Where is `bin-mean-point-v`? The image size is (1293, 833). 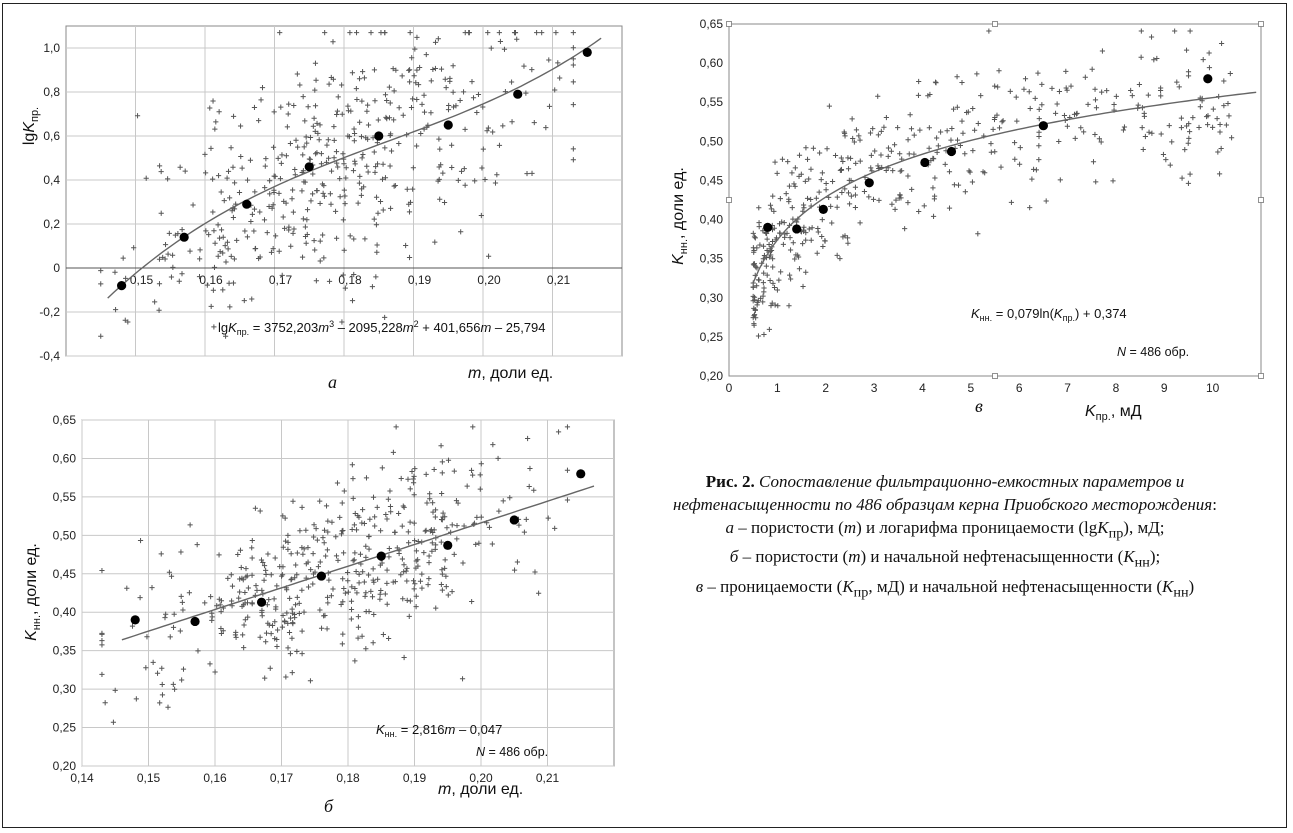 bin-mean-point-v is located at coordinates (869, 183).